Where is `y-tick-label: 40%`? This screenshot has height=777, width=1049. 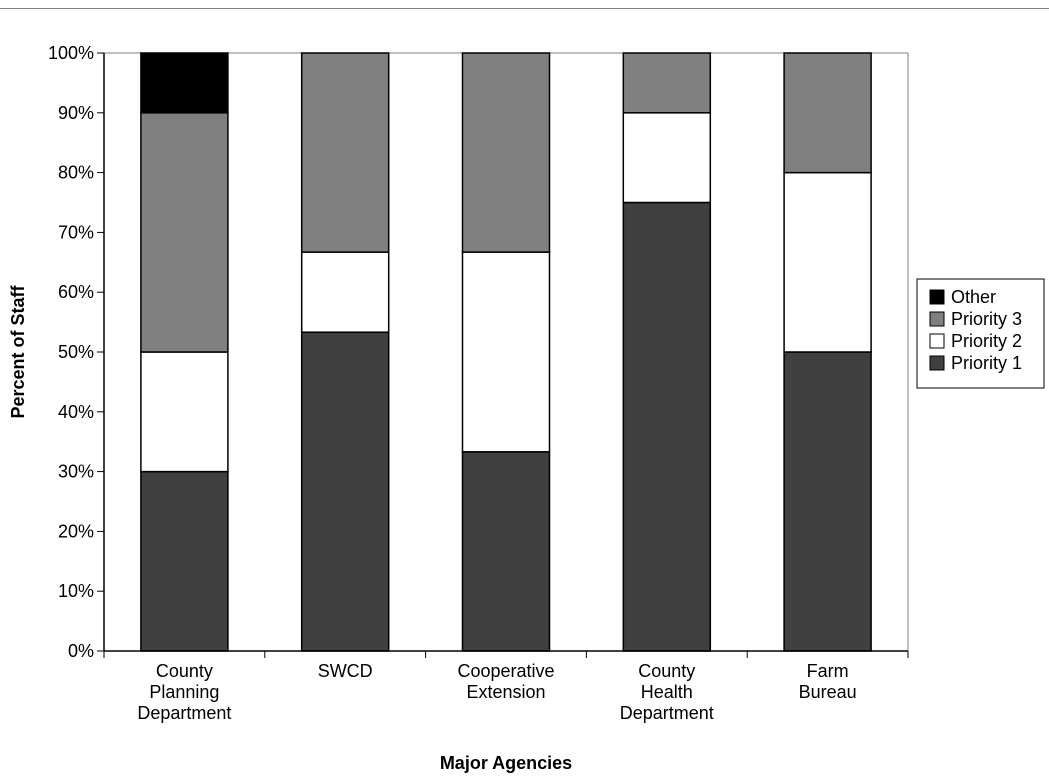
y-tick-label: 40% is located at coordinates (76, 412).